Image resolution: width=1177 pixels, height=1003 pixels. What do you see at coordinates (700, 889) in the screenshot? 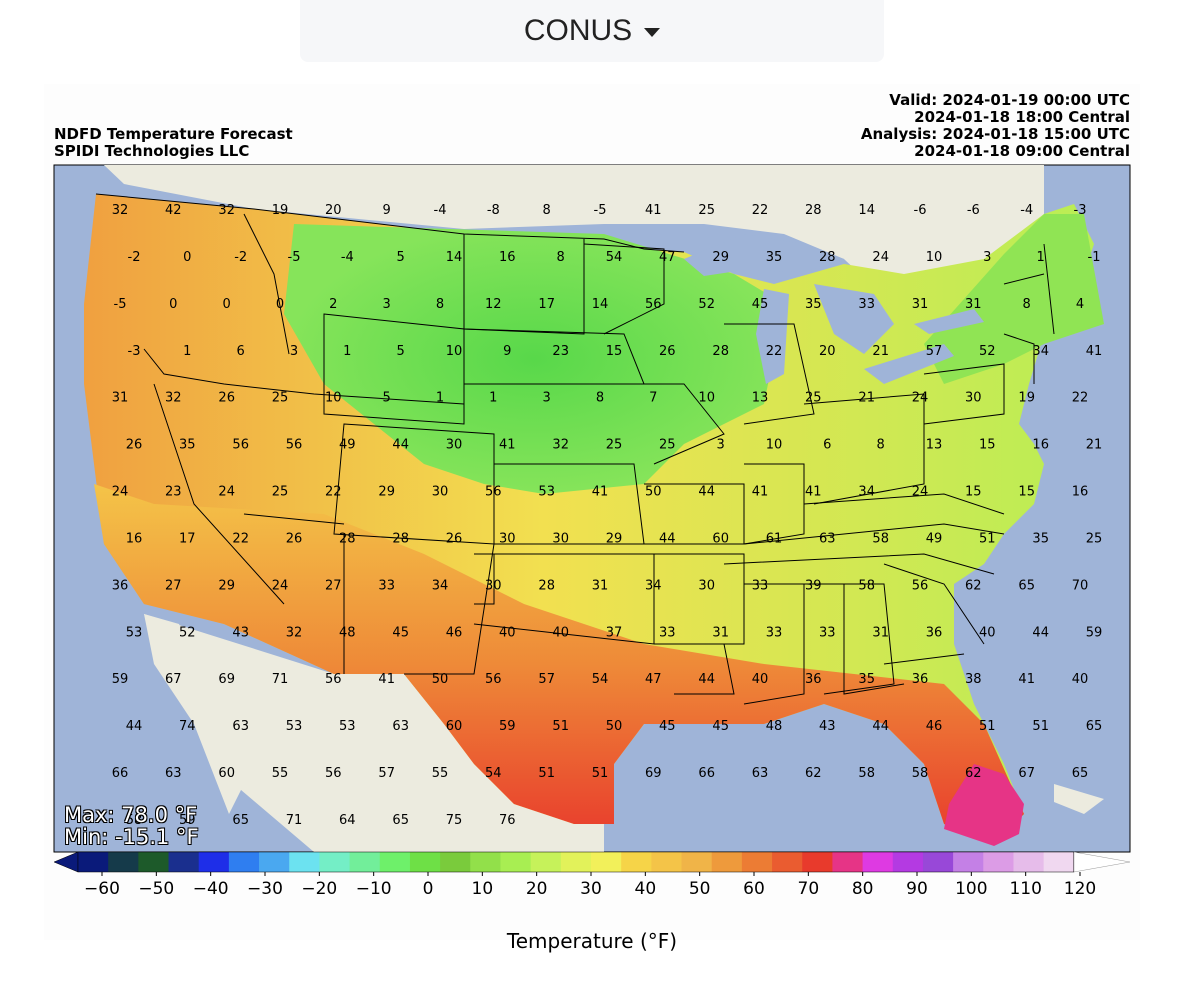
I see `colorbar-tick-label: 50` at bounding box center [700, 889].